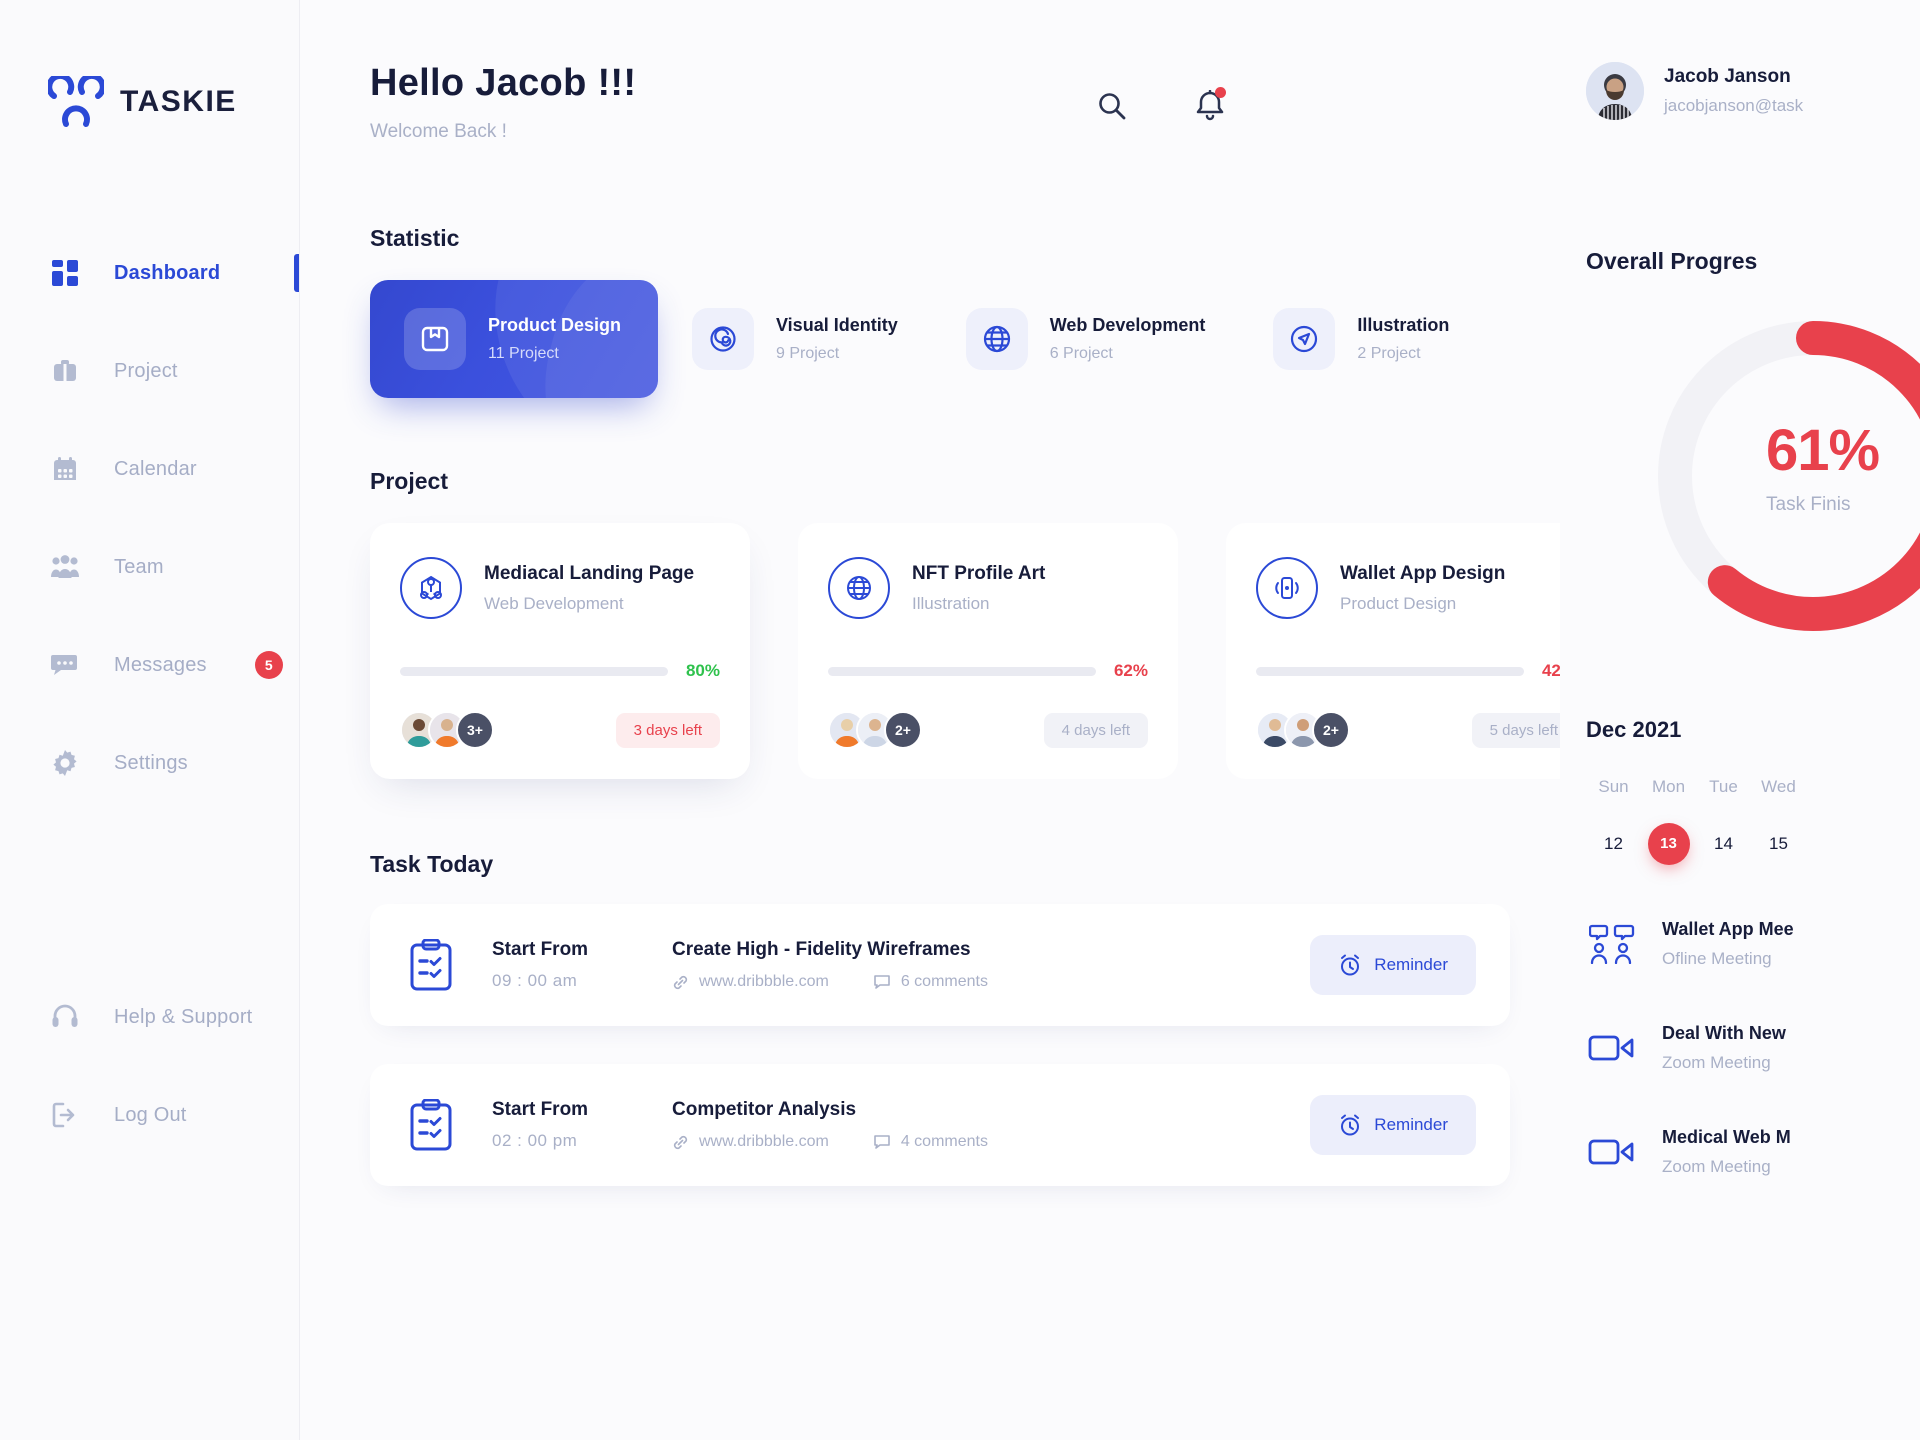  I want to click on stat-card-name: Visual Identity, so click(837, 325).